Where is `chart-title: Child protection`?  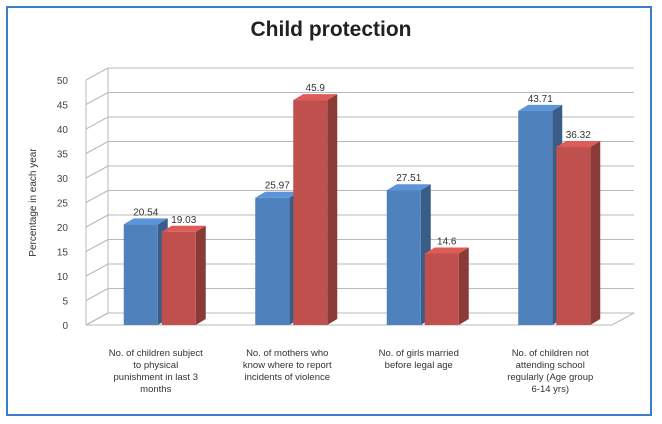 chart-title: Child protection is located at coordinates (331, 29).